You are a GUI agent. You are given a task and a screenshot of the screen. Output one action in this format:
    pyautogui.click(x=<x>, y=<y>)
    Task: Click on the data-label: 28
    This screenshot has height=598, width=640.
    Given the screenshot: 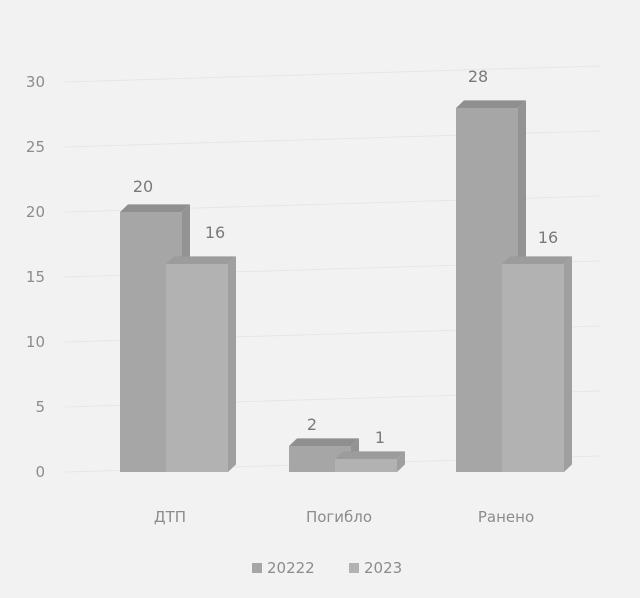 What is the action you would take?
    pyautogui.click(x=478, y=76)
    